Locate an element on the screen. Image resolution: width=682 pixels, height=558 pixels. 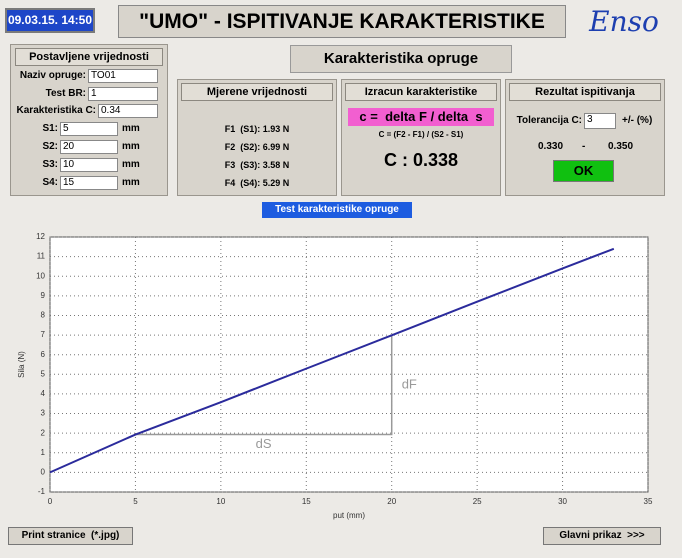
y-tick-label: 0 is located at coordinates (43, 471).